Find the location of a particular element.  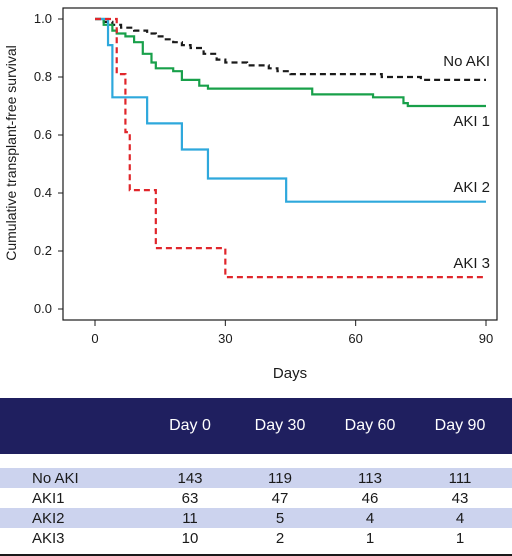

row-name: AKI2 is located at coordinates (48, 518).